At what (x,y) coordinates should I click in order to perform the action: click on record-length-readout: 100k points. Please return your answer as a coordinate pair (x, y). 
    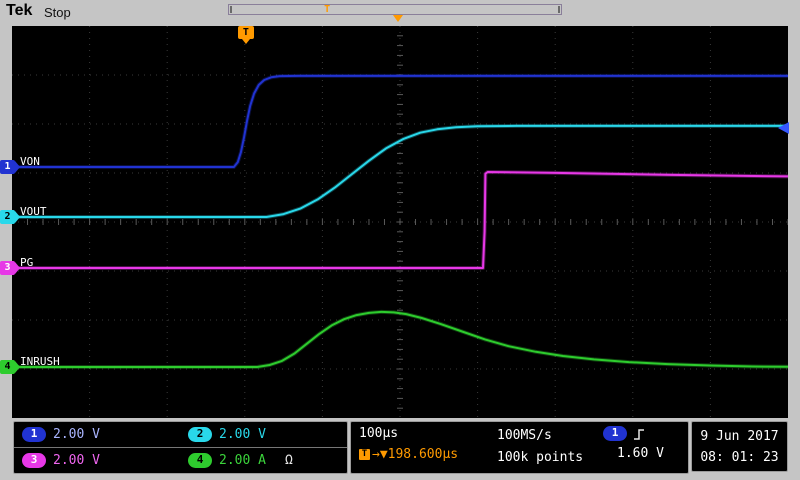
    Looking at the image, I should click on (540, 457).